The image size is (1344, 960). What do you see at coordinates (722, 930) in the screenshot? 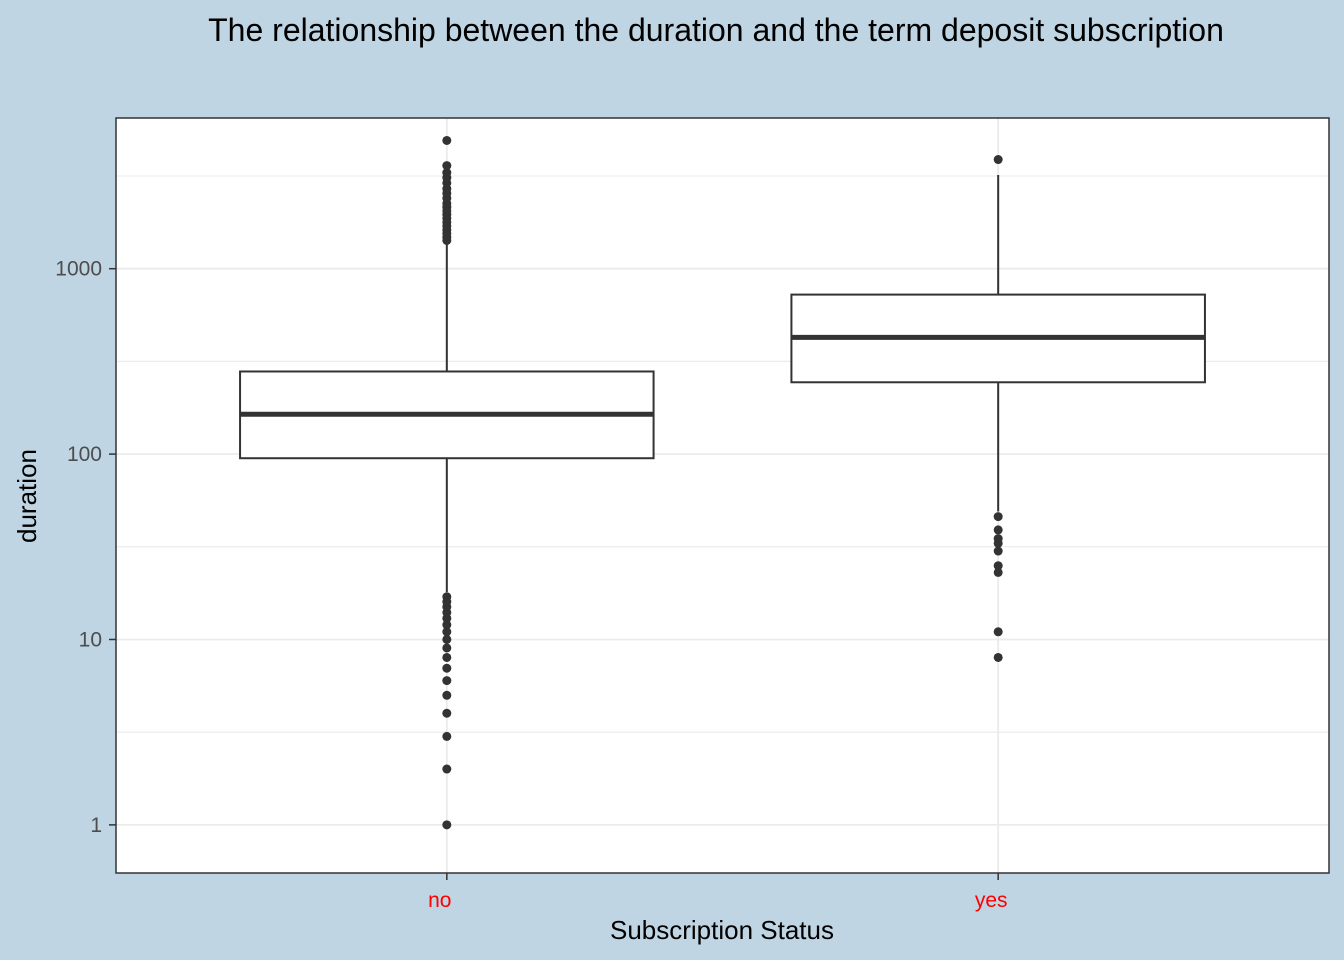
I see `x-axis-title: Subscription Status` at bounding box center [722, 930].